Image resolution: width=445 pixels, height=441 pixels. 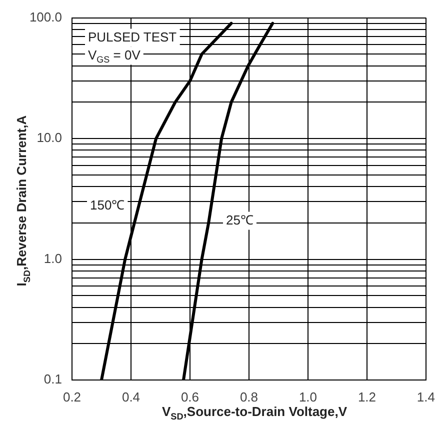 What do you see at coordinates (426, 396) in the screenshot?
I see `x-tick-label: 1.4` at bounding box center [426, 396].